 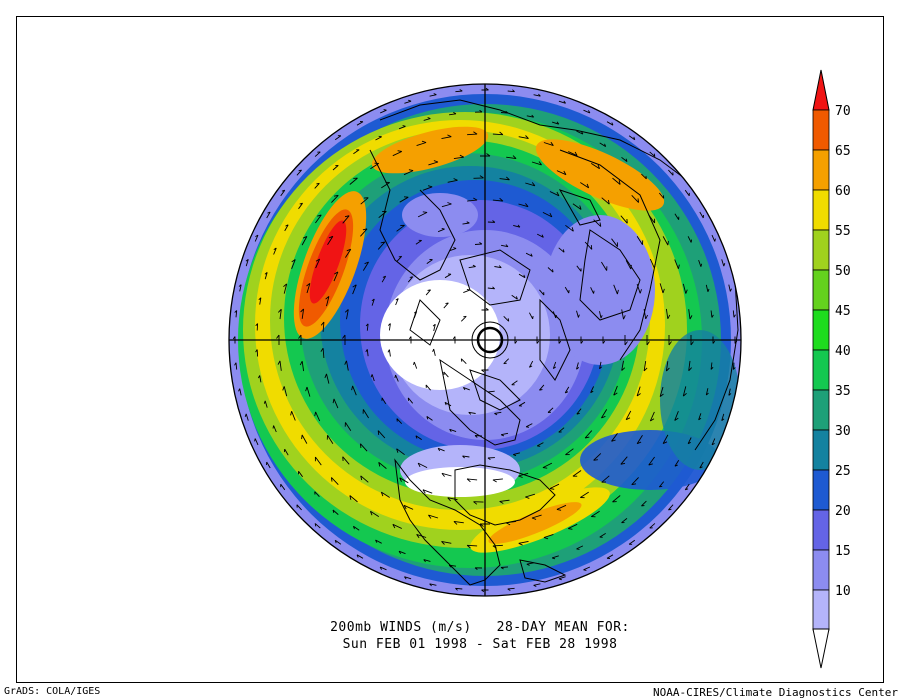 What do you see at coordinates (775, 692) in the screenshot?
I see `footer-credit-right: NOAA-CIRES/Climate Diagnostics Center` at bounding box center [775, 692].